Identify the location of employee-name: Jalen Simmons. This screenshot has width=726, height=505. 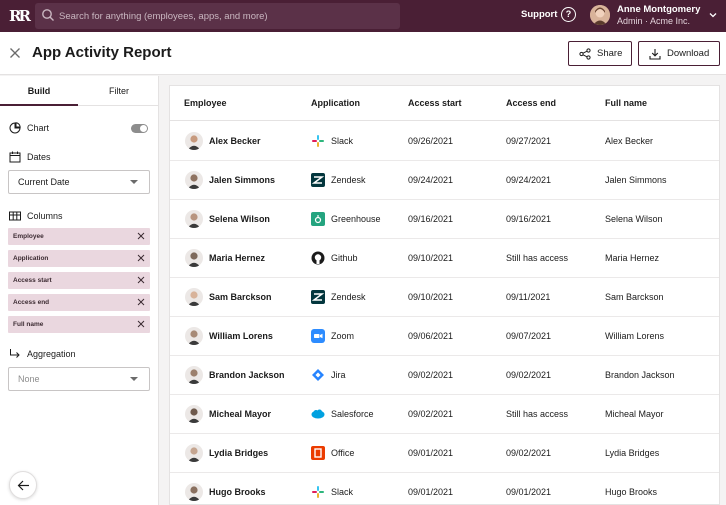
(242, 180).